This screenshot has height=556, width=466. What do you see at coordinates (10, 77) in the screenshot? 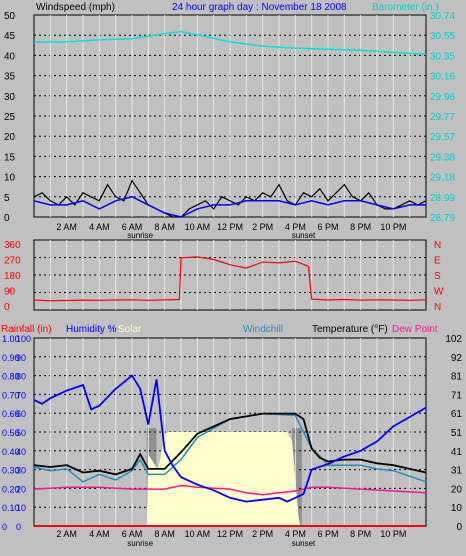
I see `windspeed-tick: 35` at bounding box center [10, 77].